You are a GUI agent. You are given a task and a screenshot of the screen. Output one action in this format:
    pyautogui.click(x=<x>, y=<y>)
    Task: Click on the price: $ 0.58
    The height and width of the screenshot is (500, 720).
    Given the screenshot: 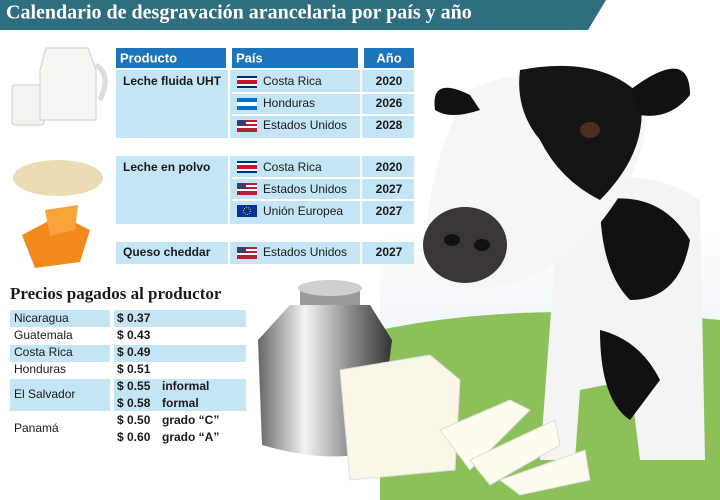 What is the action you would take?
    pyautogui.click(x=134, y=403)
    